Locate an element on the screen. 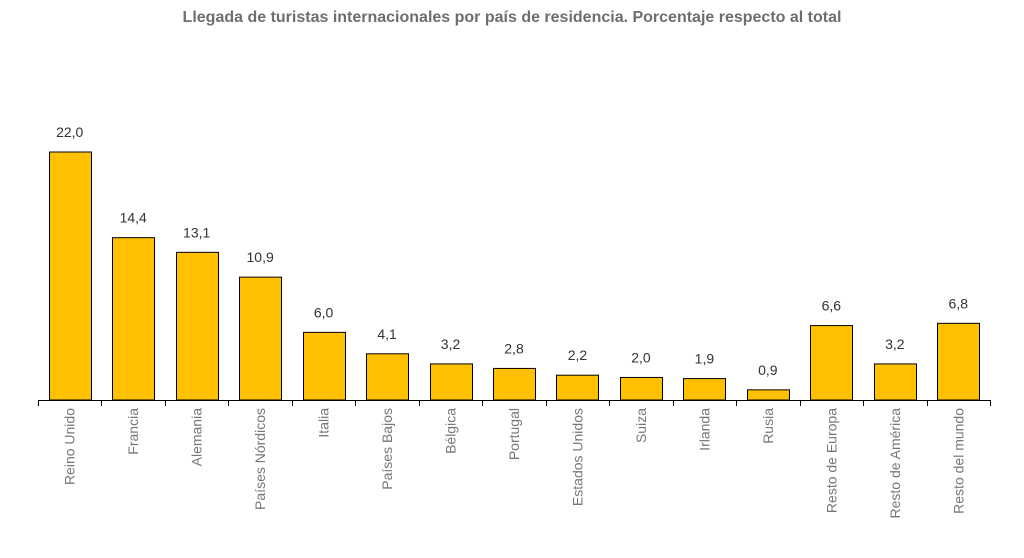  category-label: Suiza is located at coordinates (641, 425).